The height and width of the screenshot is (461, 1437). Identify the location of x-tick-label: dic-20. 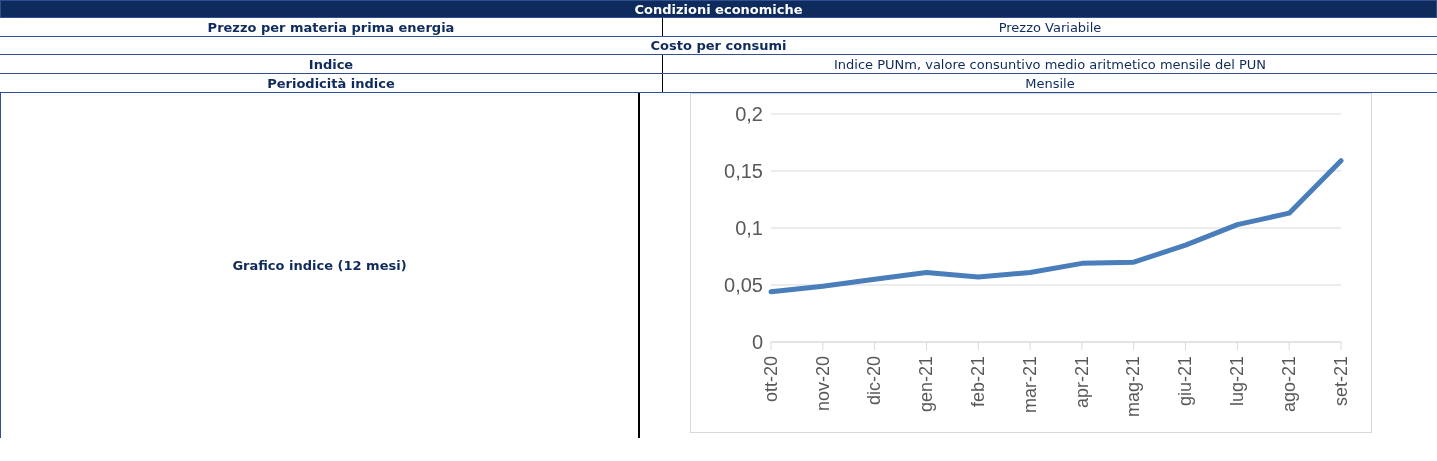
(874, 381).